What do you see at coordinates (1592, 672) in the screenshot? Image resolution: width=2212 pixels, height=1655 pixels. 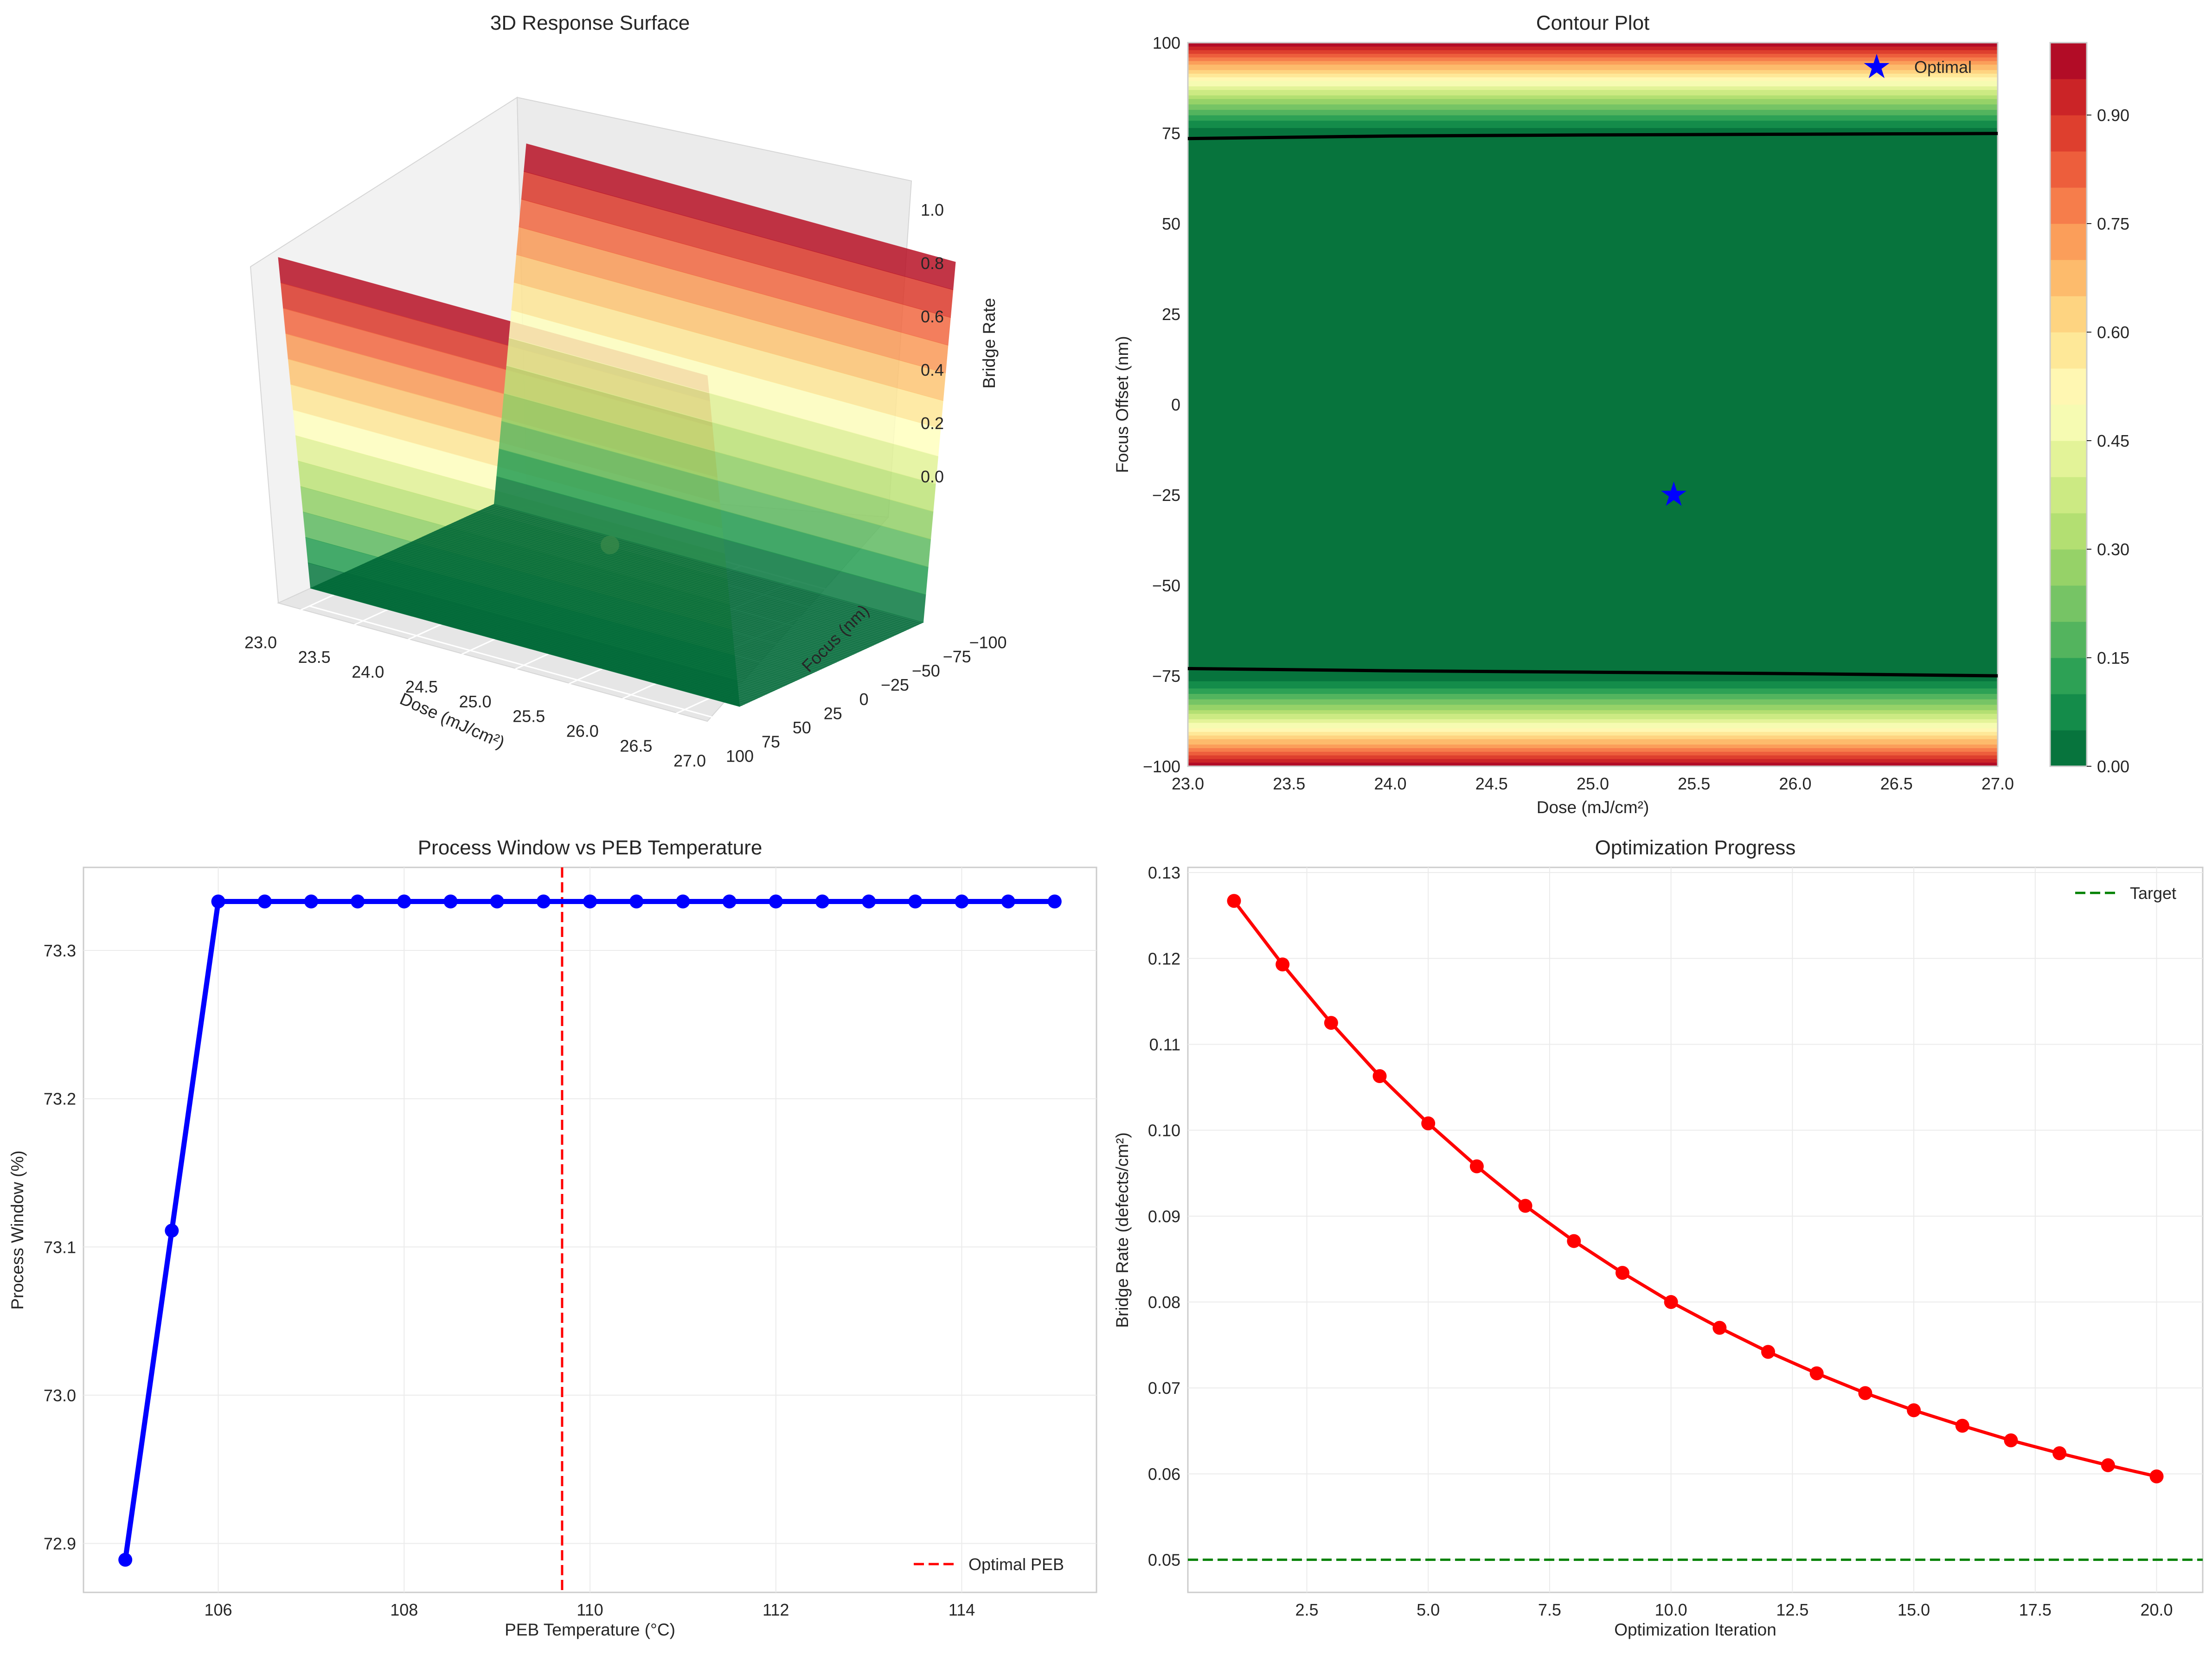 I see `threshold-contour-lower` at bounding box center [1592, 672].